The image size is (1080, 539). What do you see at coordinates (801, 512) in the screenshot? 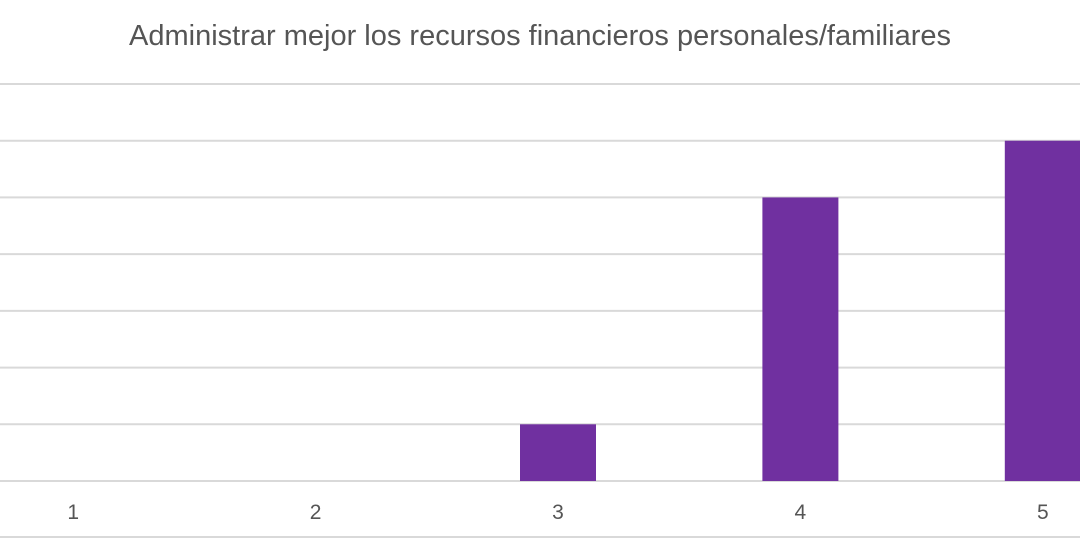
I see `x-tick-label-4: 4` at bounding box center [801, 512].